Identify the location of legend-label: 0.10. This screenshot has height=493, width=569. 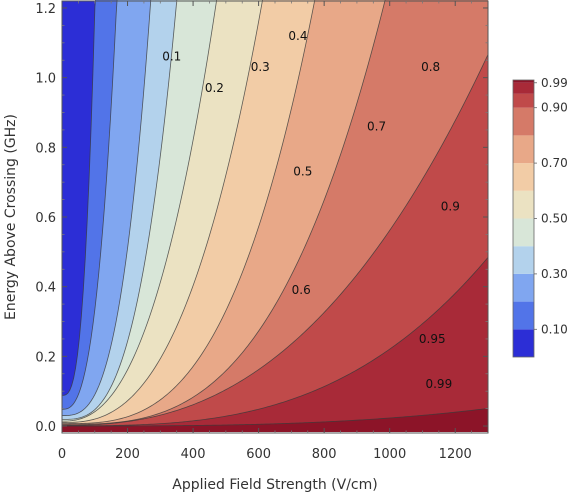
(554, 329).